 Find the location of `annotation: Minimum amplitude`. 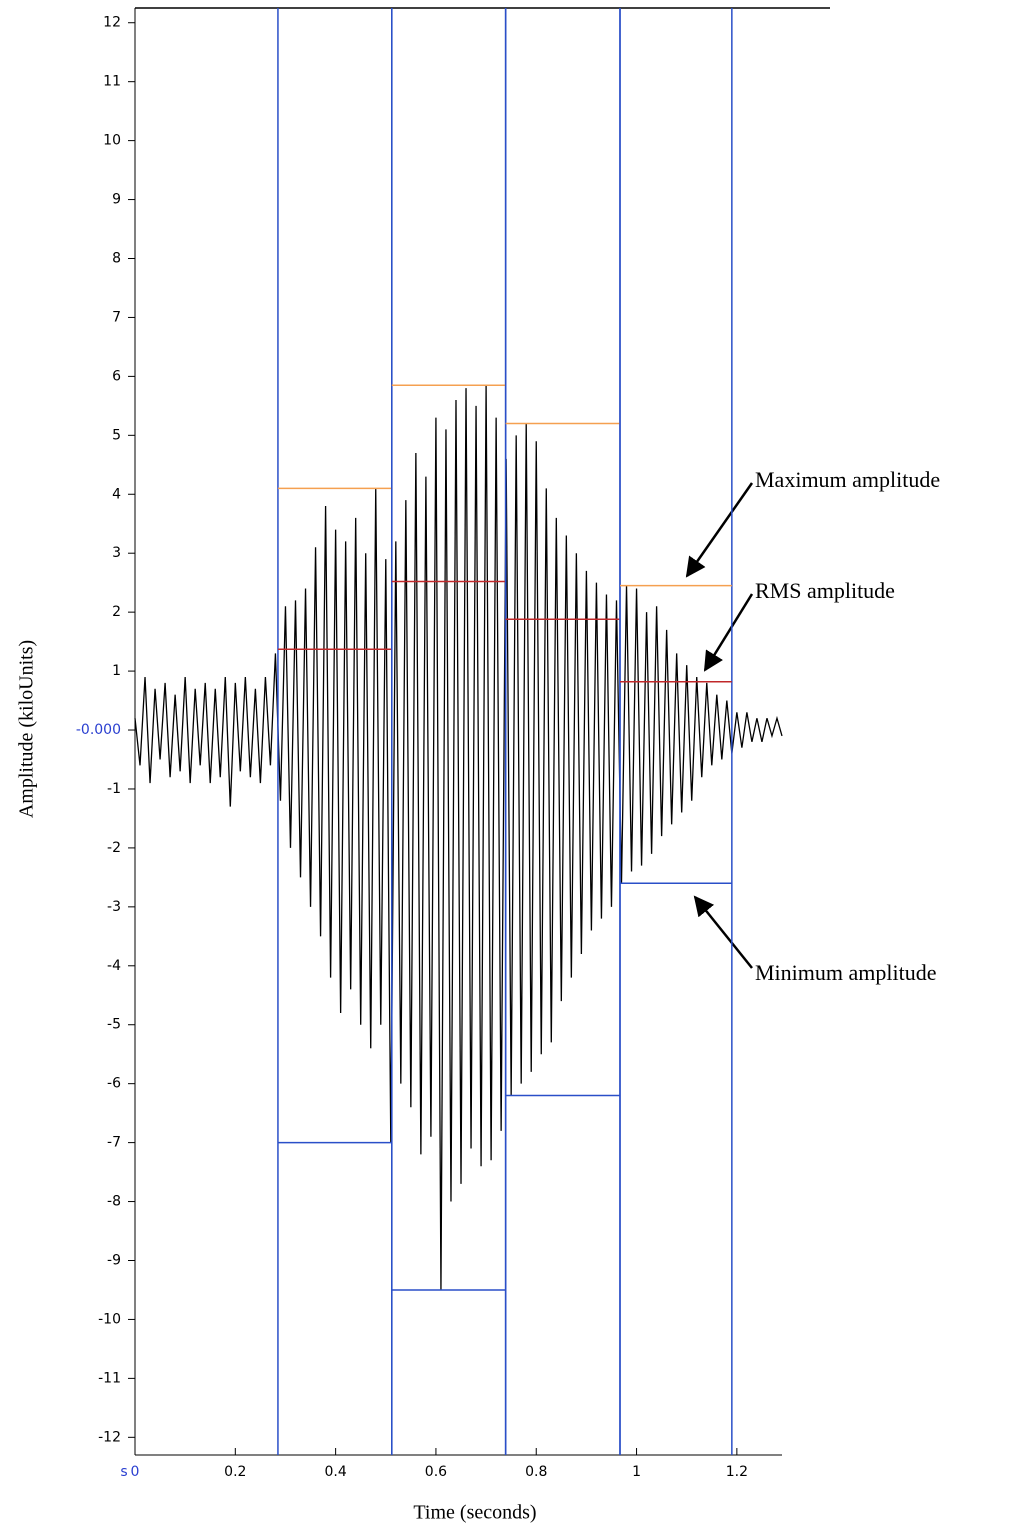

annotation: Minimum amplitude is located at coordinates (846, 972).